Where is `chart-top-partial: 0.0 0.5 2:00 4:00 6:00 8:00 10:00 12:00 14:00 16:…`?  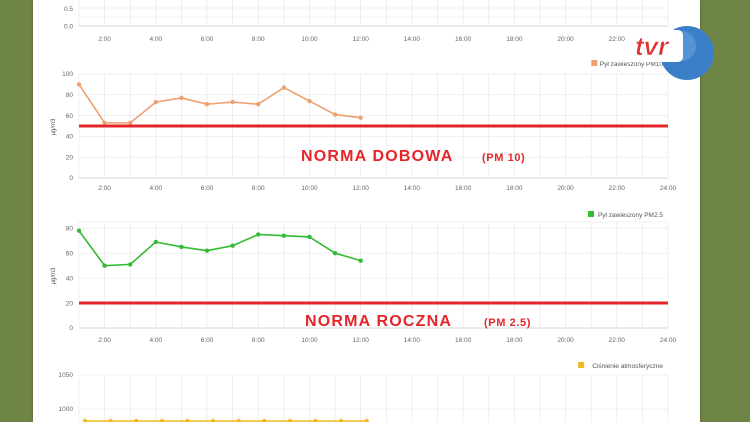 chart-top-partial: 0.0 0.5 2:00 4:00 6:00 8:00 10:00 12:00 14:00 16:… is located at coordinates (370, 21).